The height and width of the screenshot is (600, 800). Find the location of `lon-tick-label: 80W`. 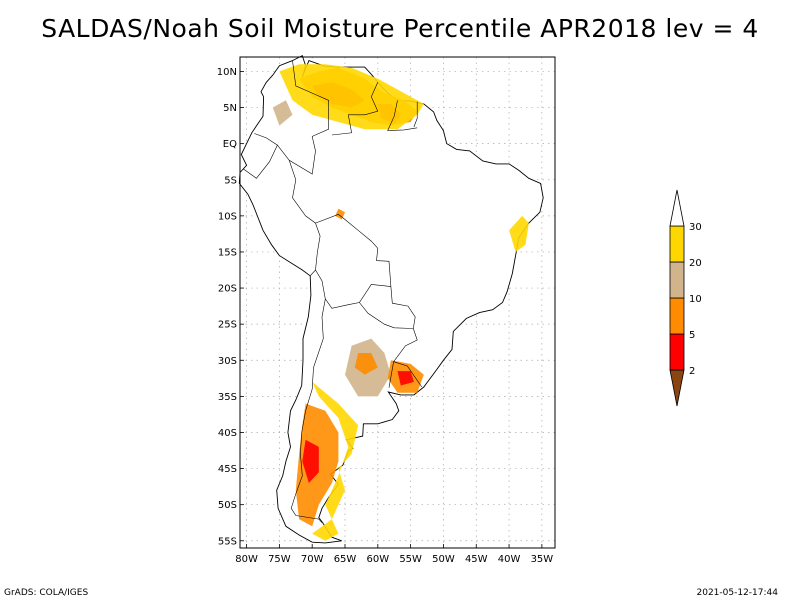

lon-tick-label: 80W is located at coordinates (246, 559).